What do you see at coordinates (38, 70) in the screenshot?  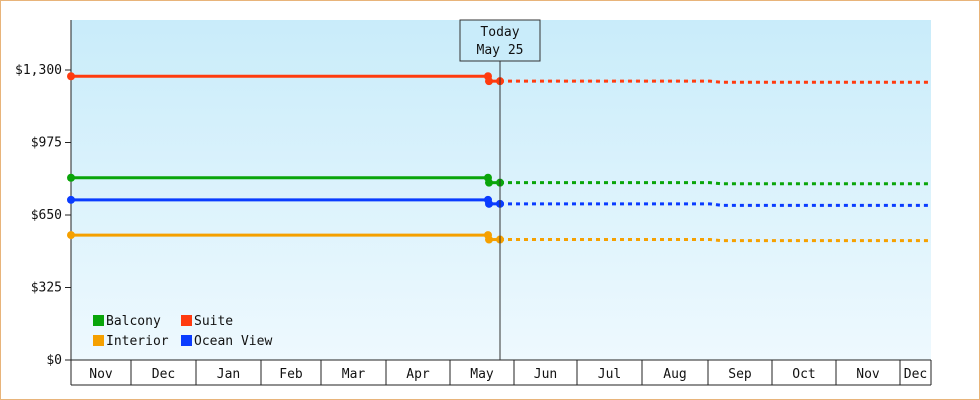 I see `y-tick-label: $1,300` at bounding box center [38, 70].